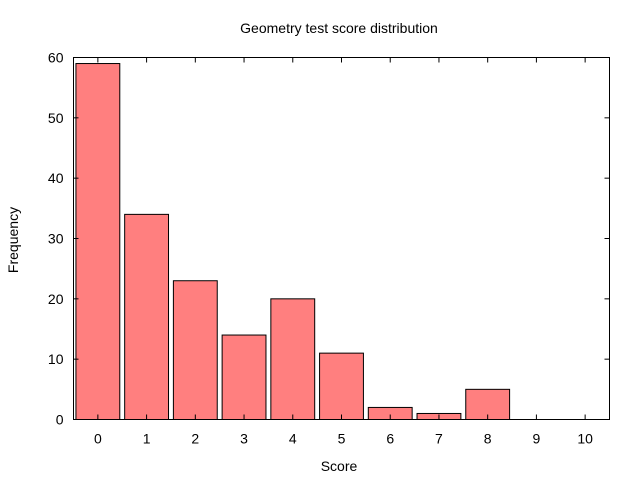 This screenshot has width=640, height=480. I want to click on y-tick-label-0: 0, so click(60, 420).